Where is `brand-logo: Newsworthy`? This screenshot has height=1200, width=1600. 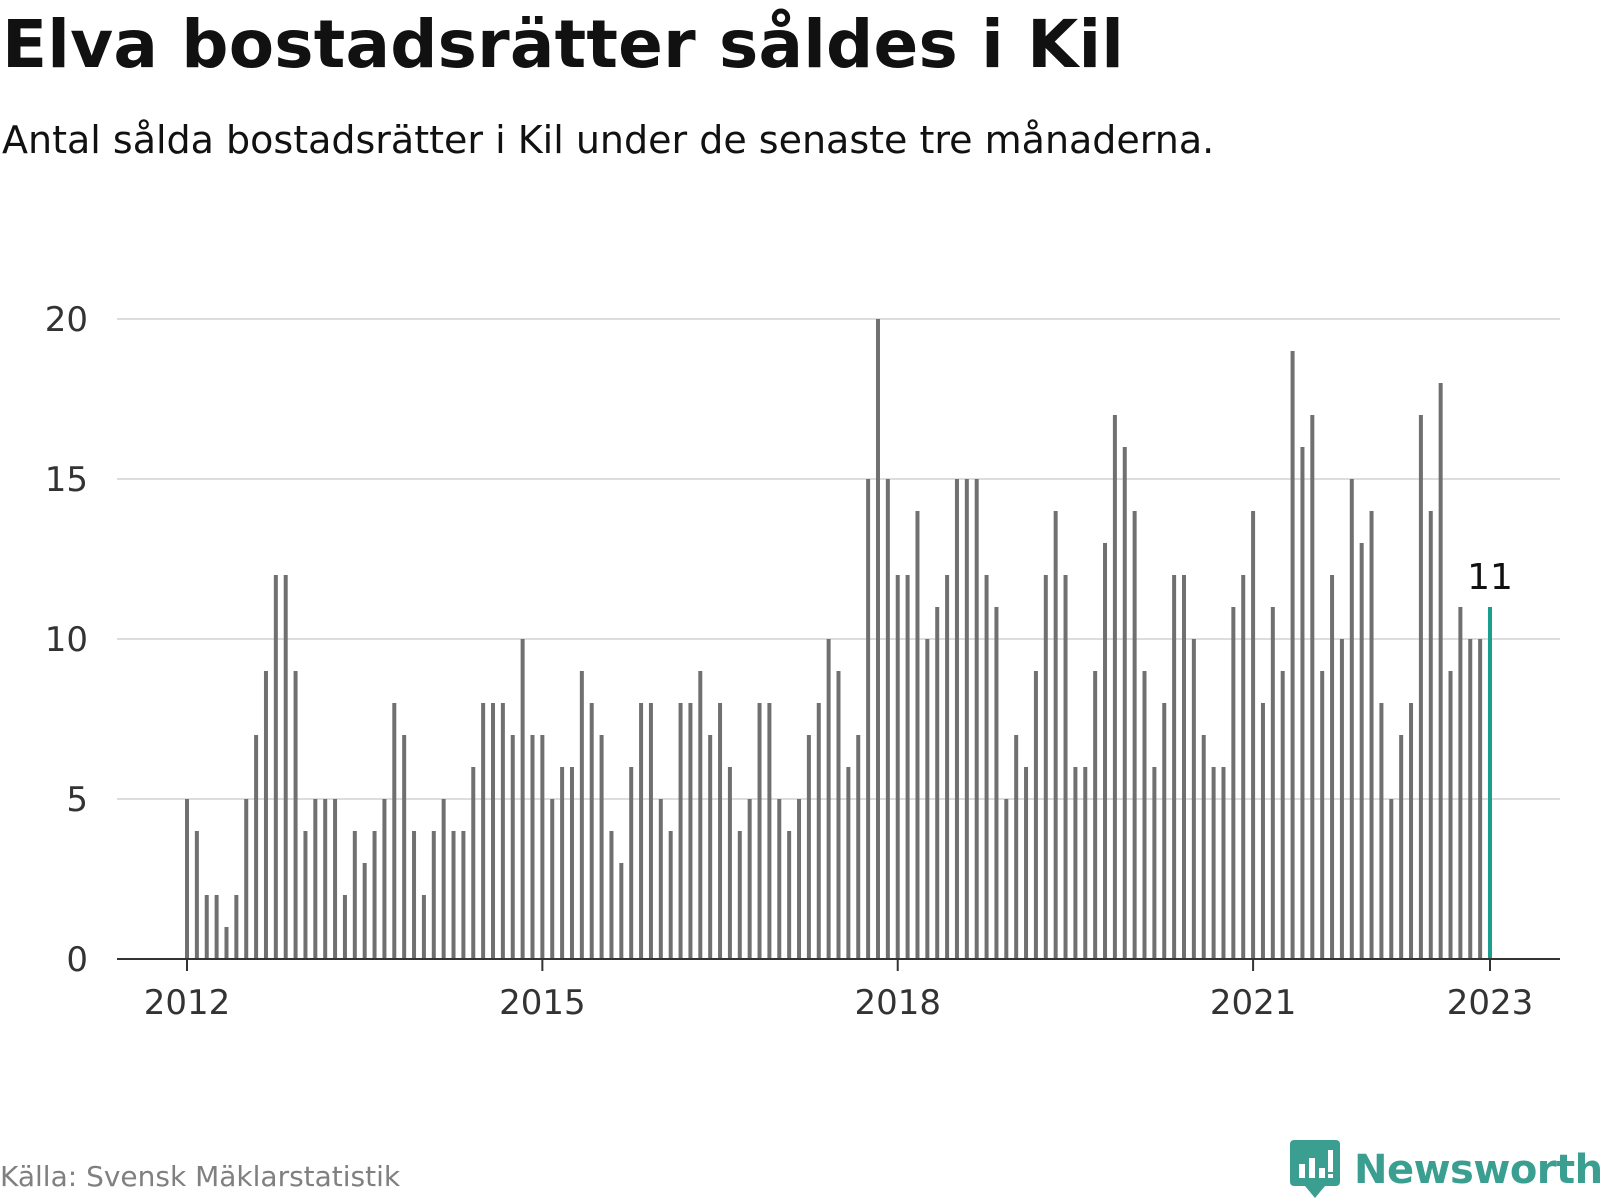 brand-logo: Newsworthy is located at coordinates (1445, 1170).